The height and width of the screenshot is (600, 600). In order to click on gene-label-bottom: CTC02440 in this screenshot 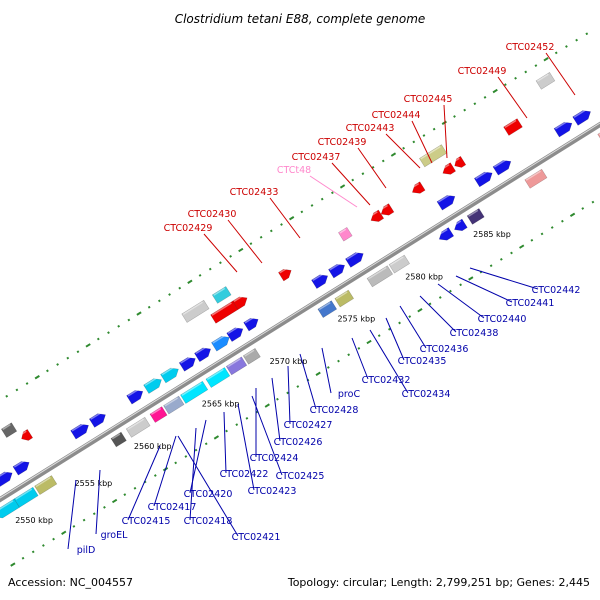, I will do `click(502, 319)`.